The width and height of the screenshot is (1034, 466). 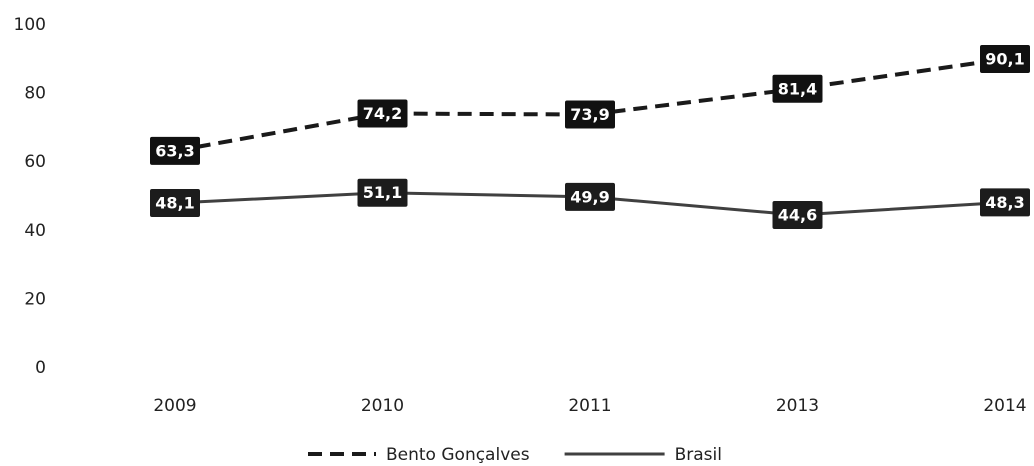 What do you see at coordinates (40, 368) in the screenshot?
I see `y-tick-label: 0` at bounding box center [40, 368].